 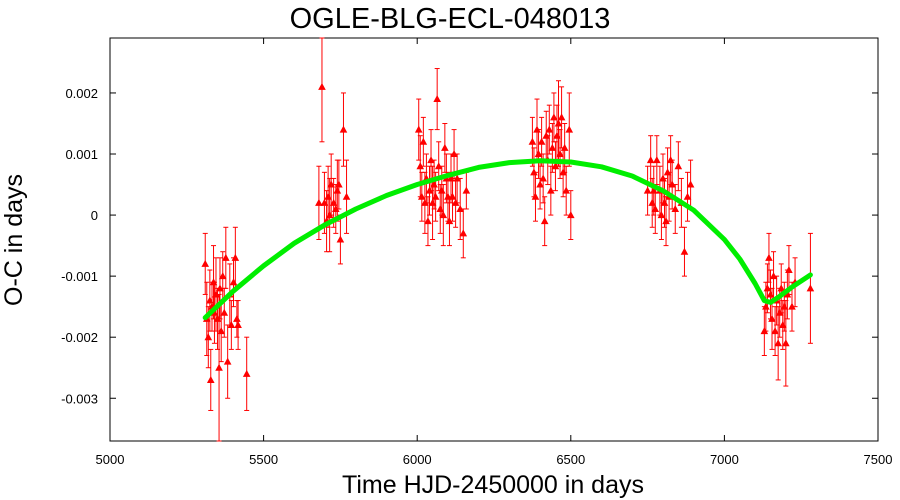 I want to click on y-axis-title: O-C in days, so click(x=14, y=240).